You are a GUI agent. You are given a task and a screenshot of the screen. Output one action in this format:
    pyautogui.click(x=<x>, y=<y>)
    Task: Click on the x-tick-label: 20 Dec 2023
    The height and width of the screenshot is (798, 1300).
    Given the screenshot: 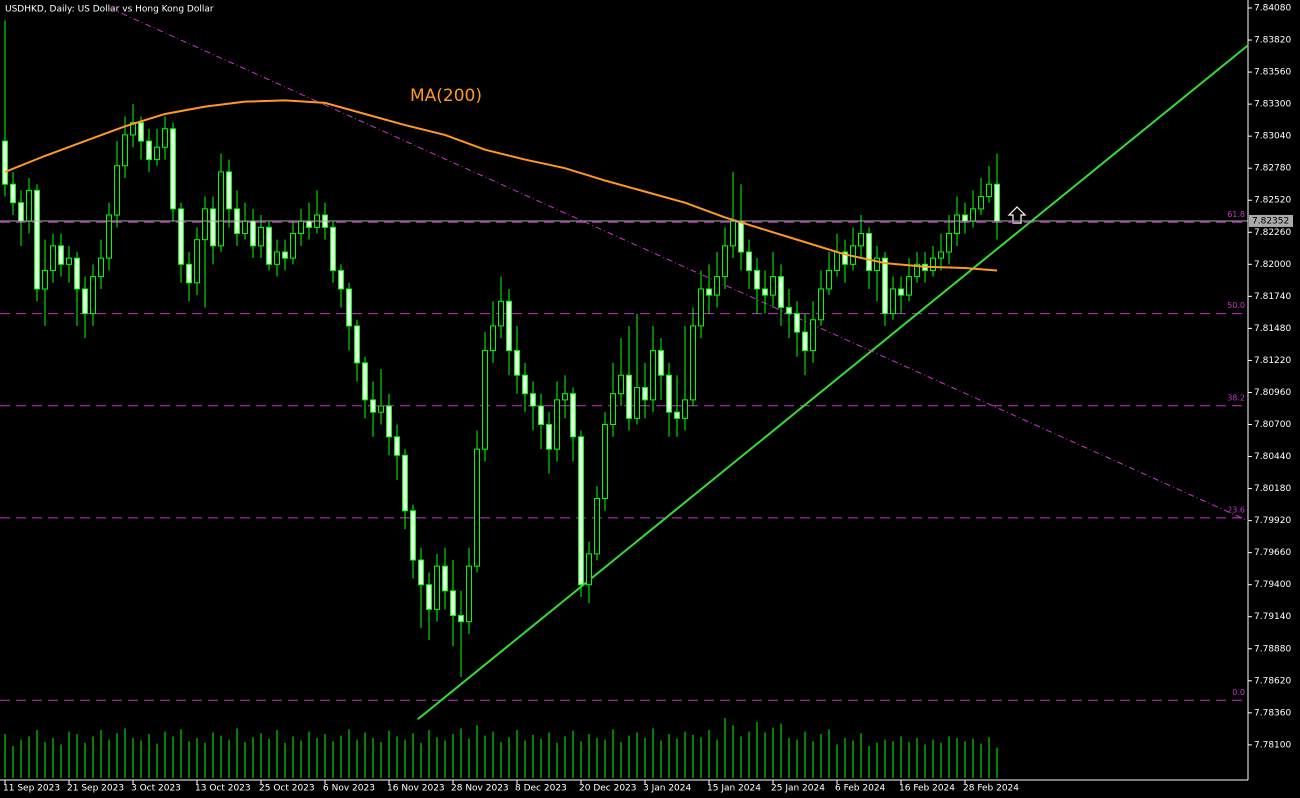 What is the action you would take?
    pyautogui.click(x=608, y=789)
    